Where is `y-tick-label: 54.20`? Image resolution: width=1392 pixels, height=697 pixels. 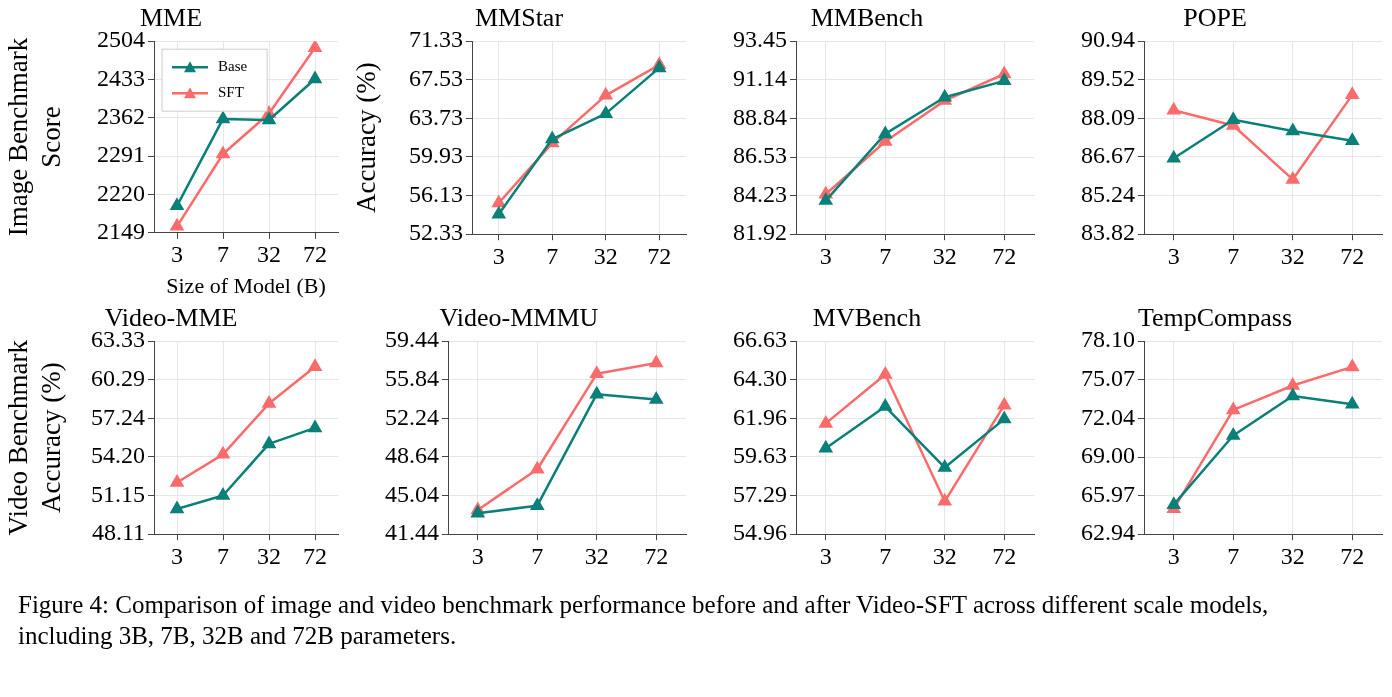
y-tick-label: 54.20 is located at coordinates (118, 455).